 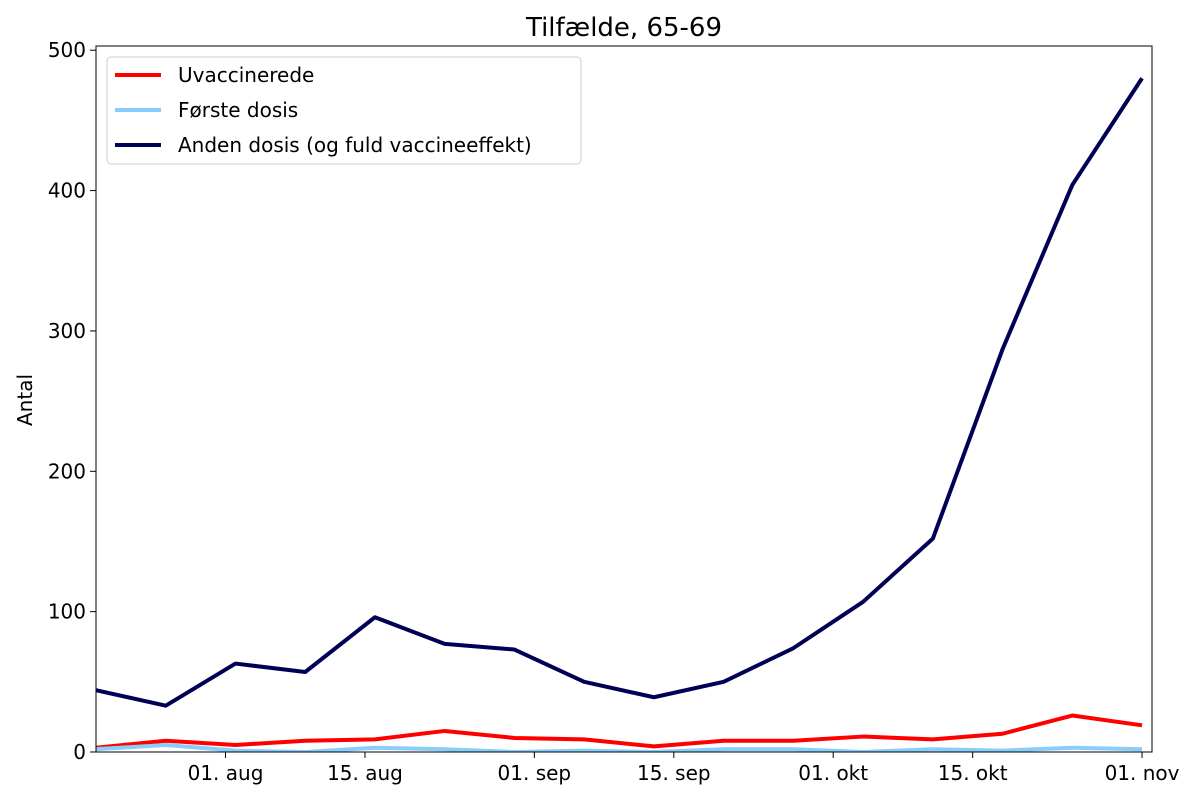 What do you see at coordinates (344, 110) in the screenshot?
I see `legend-box` at bounding box center [344, 110].